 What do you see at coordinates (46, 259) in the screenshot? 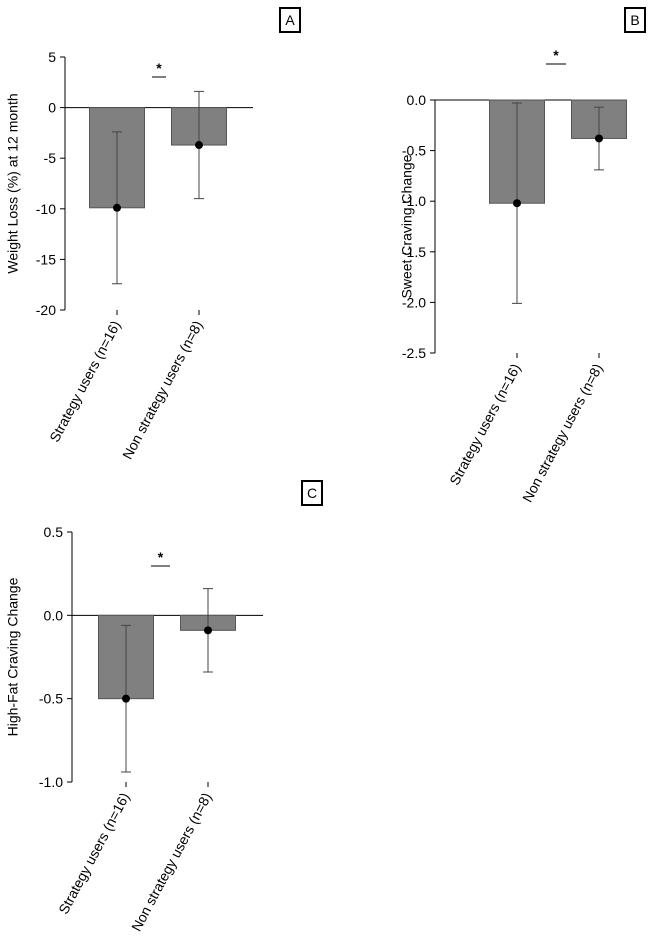
I see `y-tick-label: -15` at bounding box center [46, 259].